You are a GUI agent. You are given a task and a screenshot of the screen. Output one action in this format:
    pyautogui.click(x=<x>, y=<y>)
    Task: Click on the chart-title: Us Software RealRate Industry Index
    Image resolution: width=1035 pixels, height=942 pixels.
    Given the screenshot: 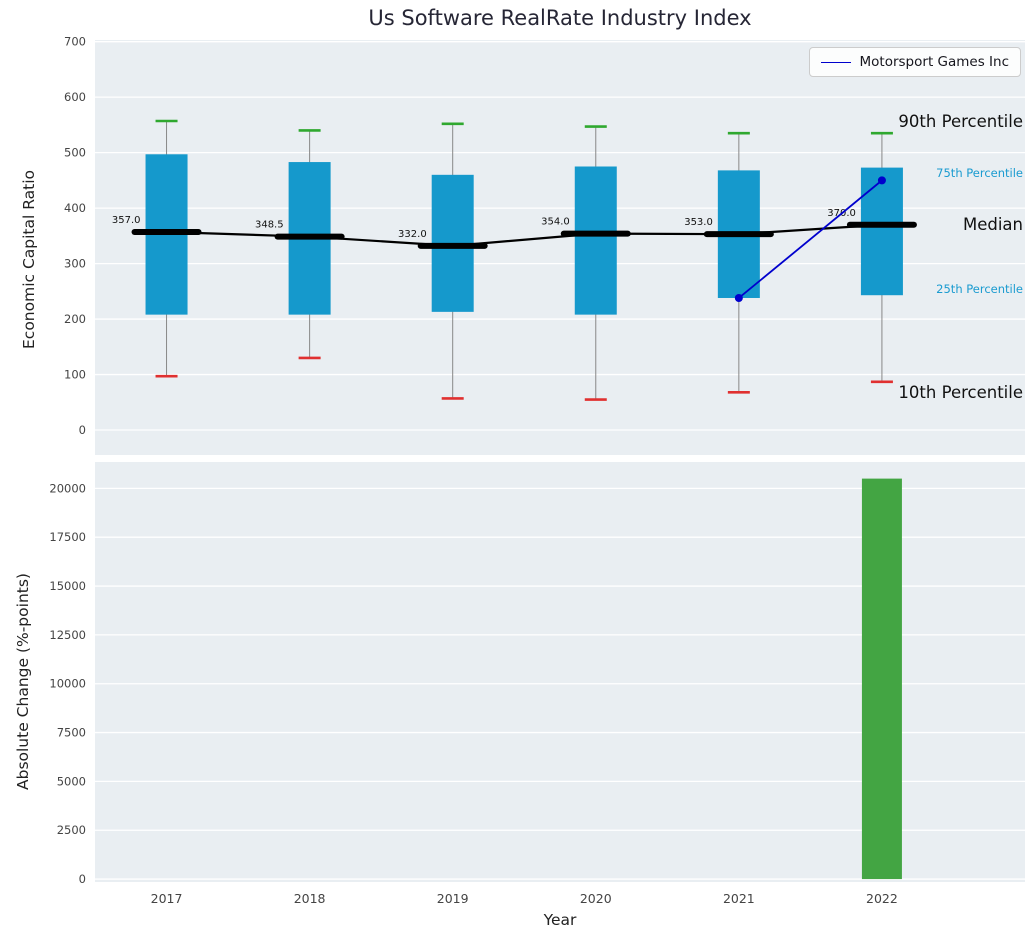 What is the action you would take?
    pyautogui.click(x=560, y=18)
    